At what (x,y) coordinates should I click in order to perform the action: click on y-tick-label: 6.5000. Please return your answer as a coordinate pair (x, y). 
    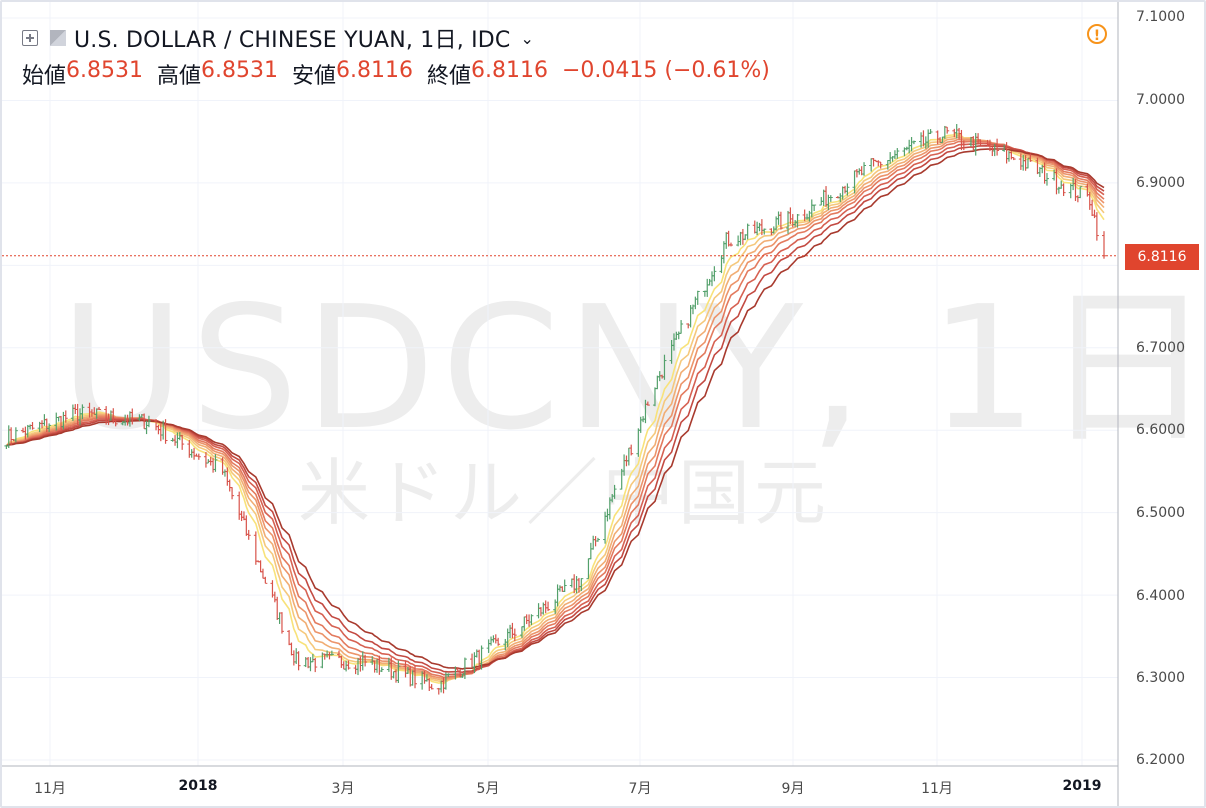
    Looking at the image, I should click on (1160, 513).